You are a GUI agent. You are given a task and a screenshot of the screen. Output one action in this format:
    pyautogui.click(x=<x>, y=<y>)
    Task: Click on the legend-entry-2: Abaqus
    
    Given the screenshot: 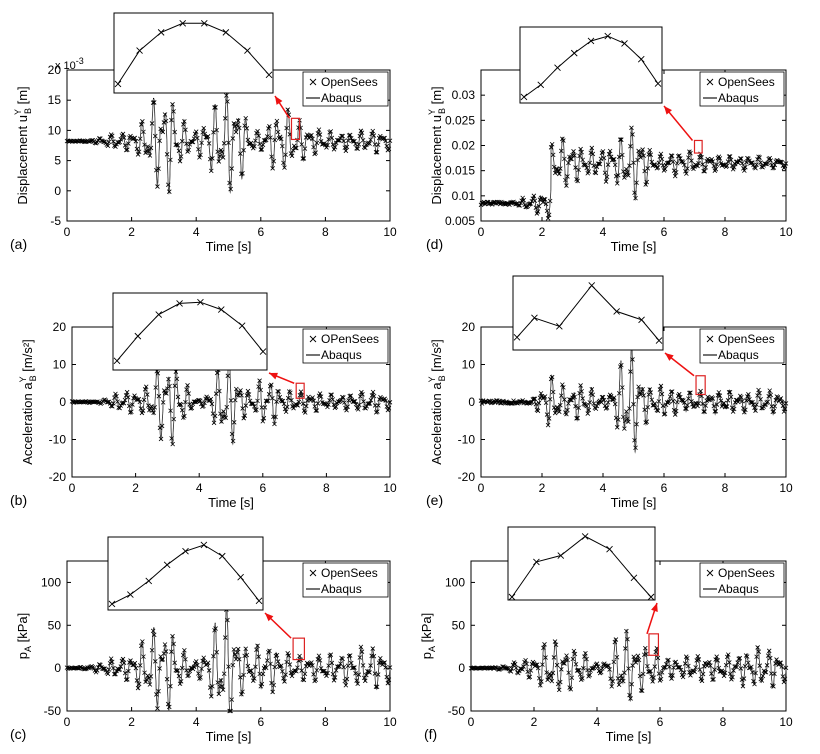 What is the action you would take?
    pyautogui.click(x=341, y=98)
    